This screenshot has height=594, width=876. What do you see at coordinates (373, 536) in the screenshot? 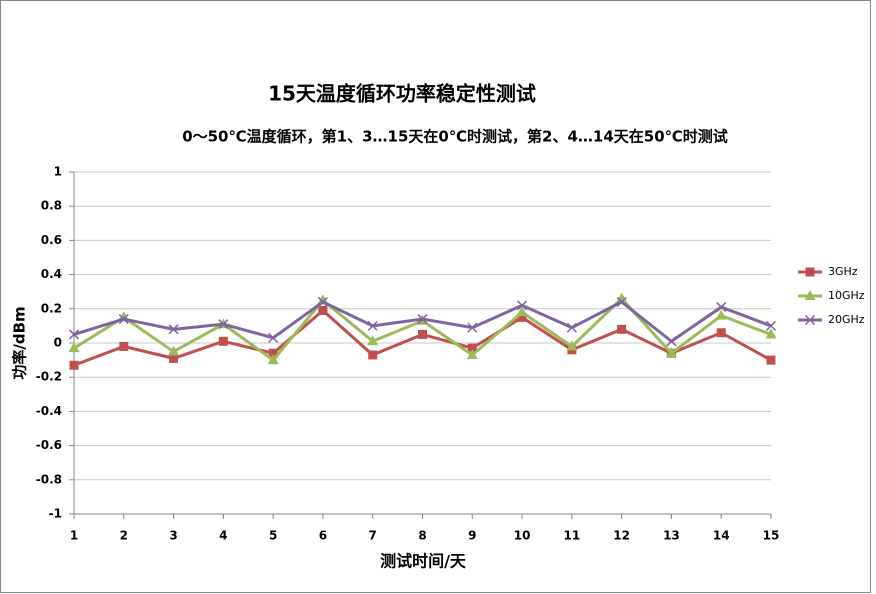
I see `x-tick-label: 7` at bounding box center [373, 536].